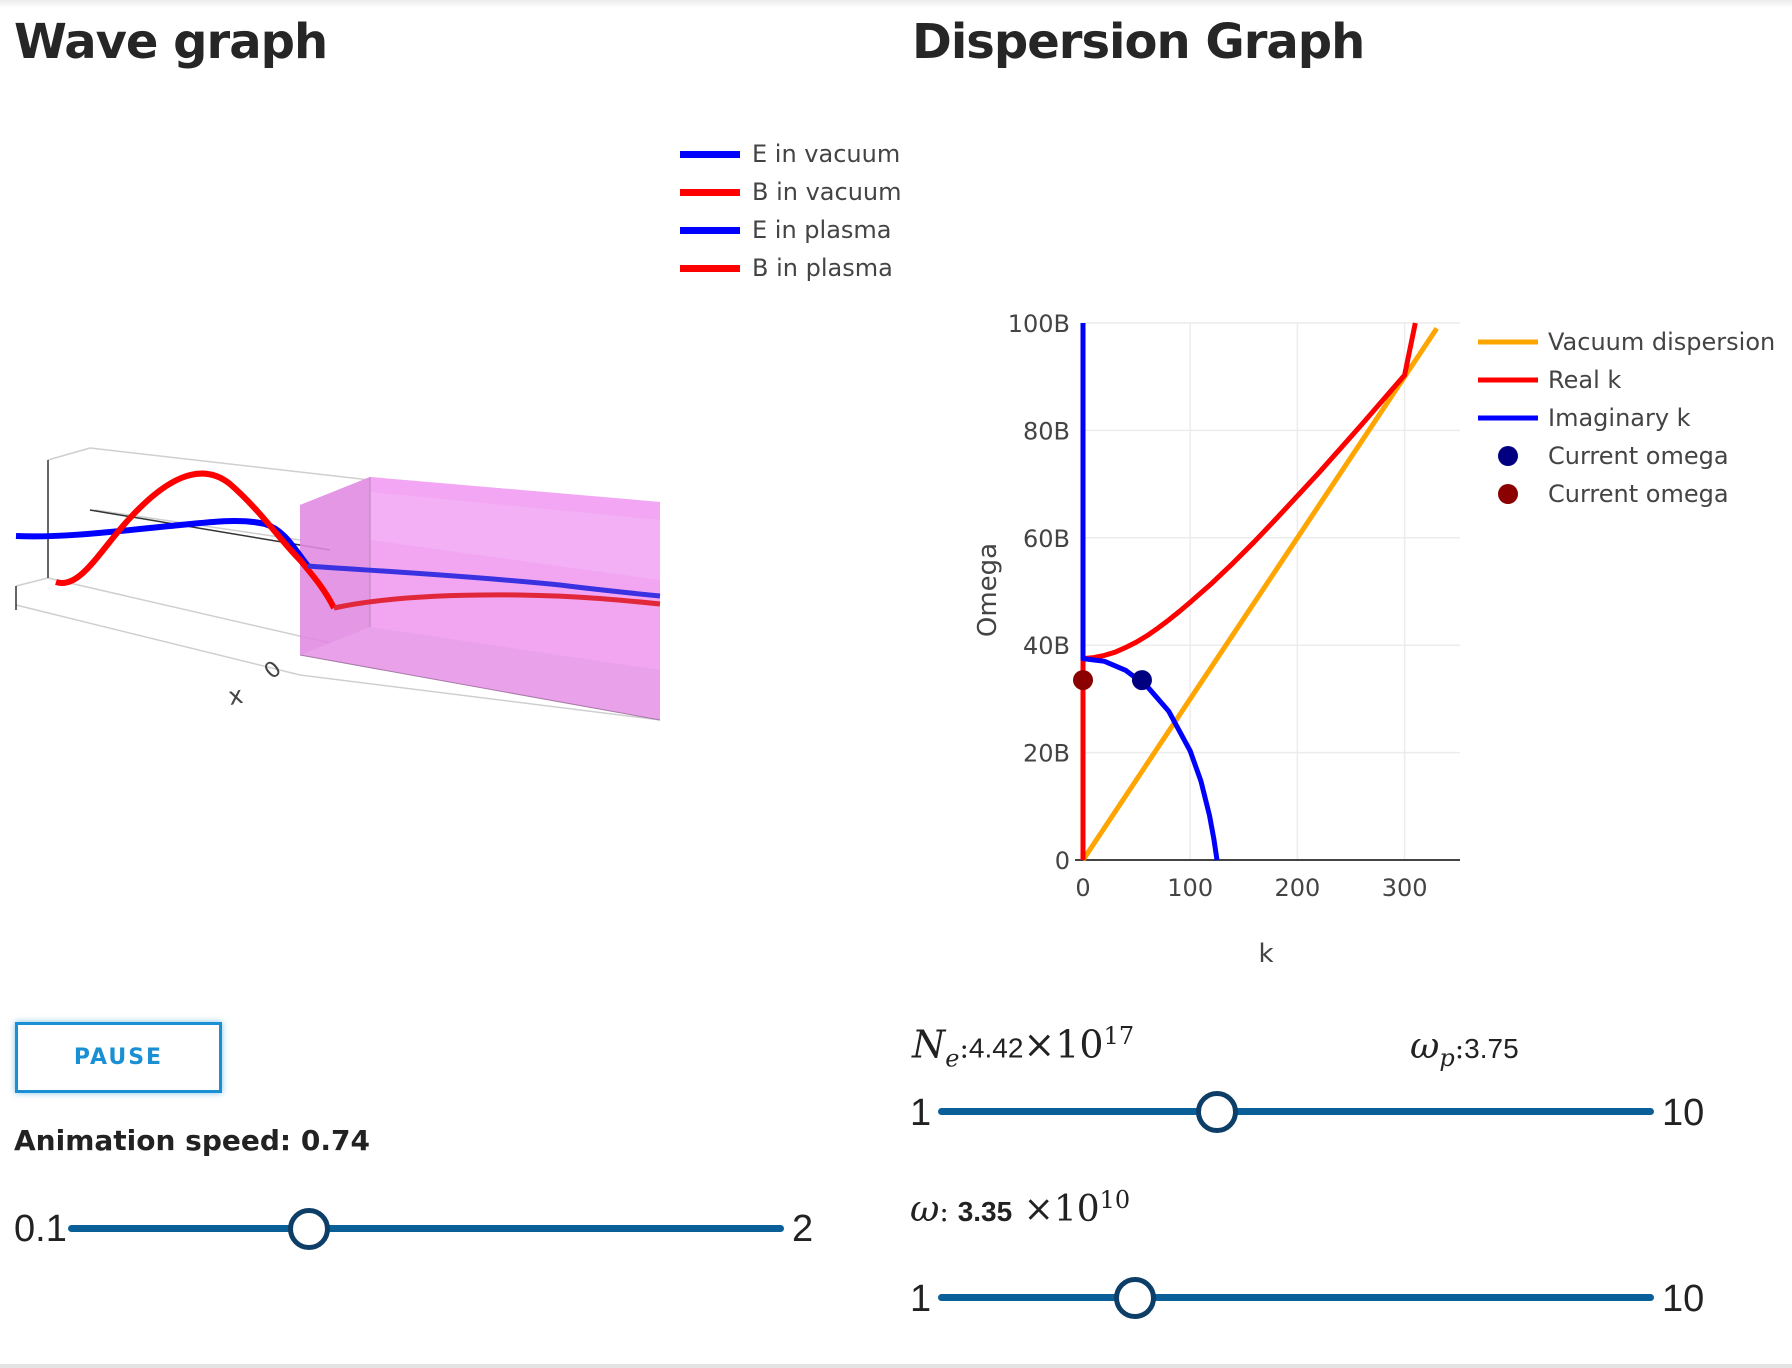 The image size is (1792, 1368). I want to click on omega-min-label: 1, so click(921, 1299).